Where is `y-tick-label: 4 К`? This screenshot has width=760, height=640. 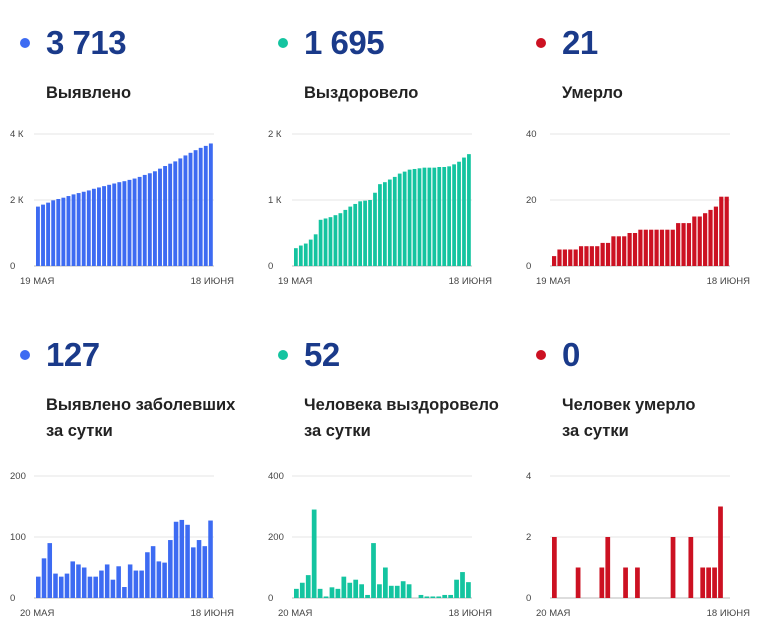
y-tick-label: 4 К is located at coordinates (17, 134).